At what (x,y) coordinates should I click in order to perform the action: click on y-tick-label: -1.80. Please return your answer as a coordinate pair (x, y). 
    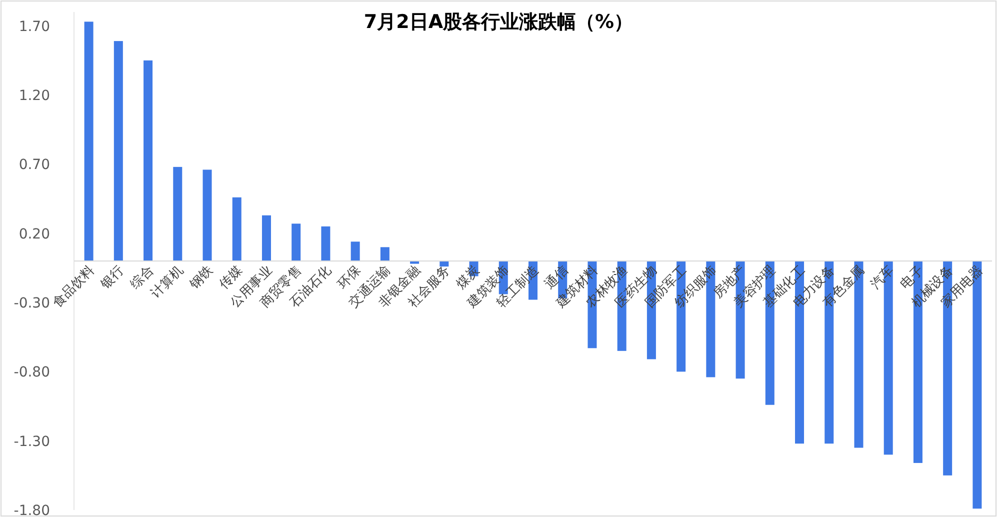
    Looking at the image, I should click on (32, 510).